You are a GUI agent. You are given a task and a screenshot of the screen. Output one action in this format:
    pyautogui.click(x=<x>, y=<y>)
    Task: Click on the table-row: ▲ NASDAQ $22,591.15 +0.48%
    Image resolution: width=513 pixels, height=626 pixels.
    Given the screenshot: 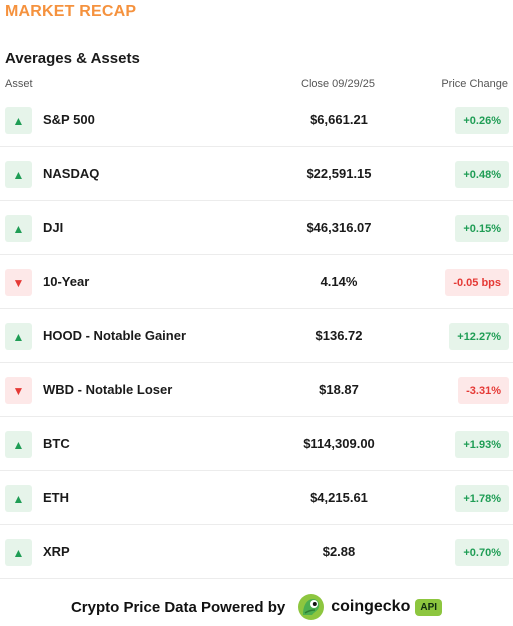 What is the action you would take?
    pyautogui.click(x=256, y=174)
    